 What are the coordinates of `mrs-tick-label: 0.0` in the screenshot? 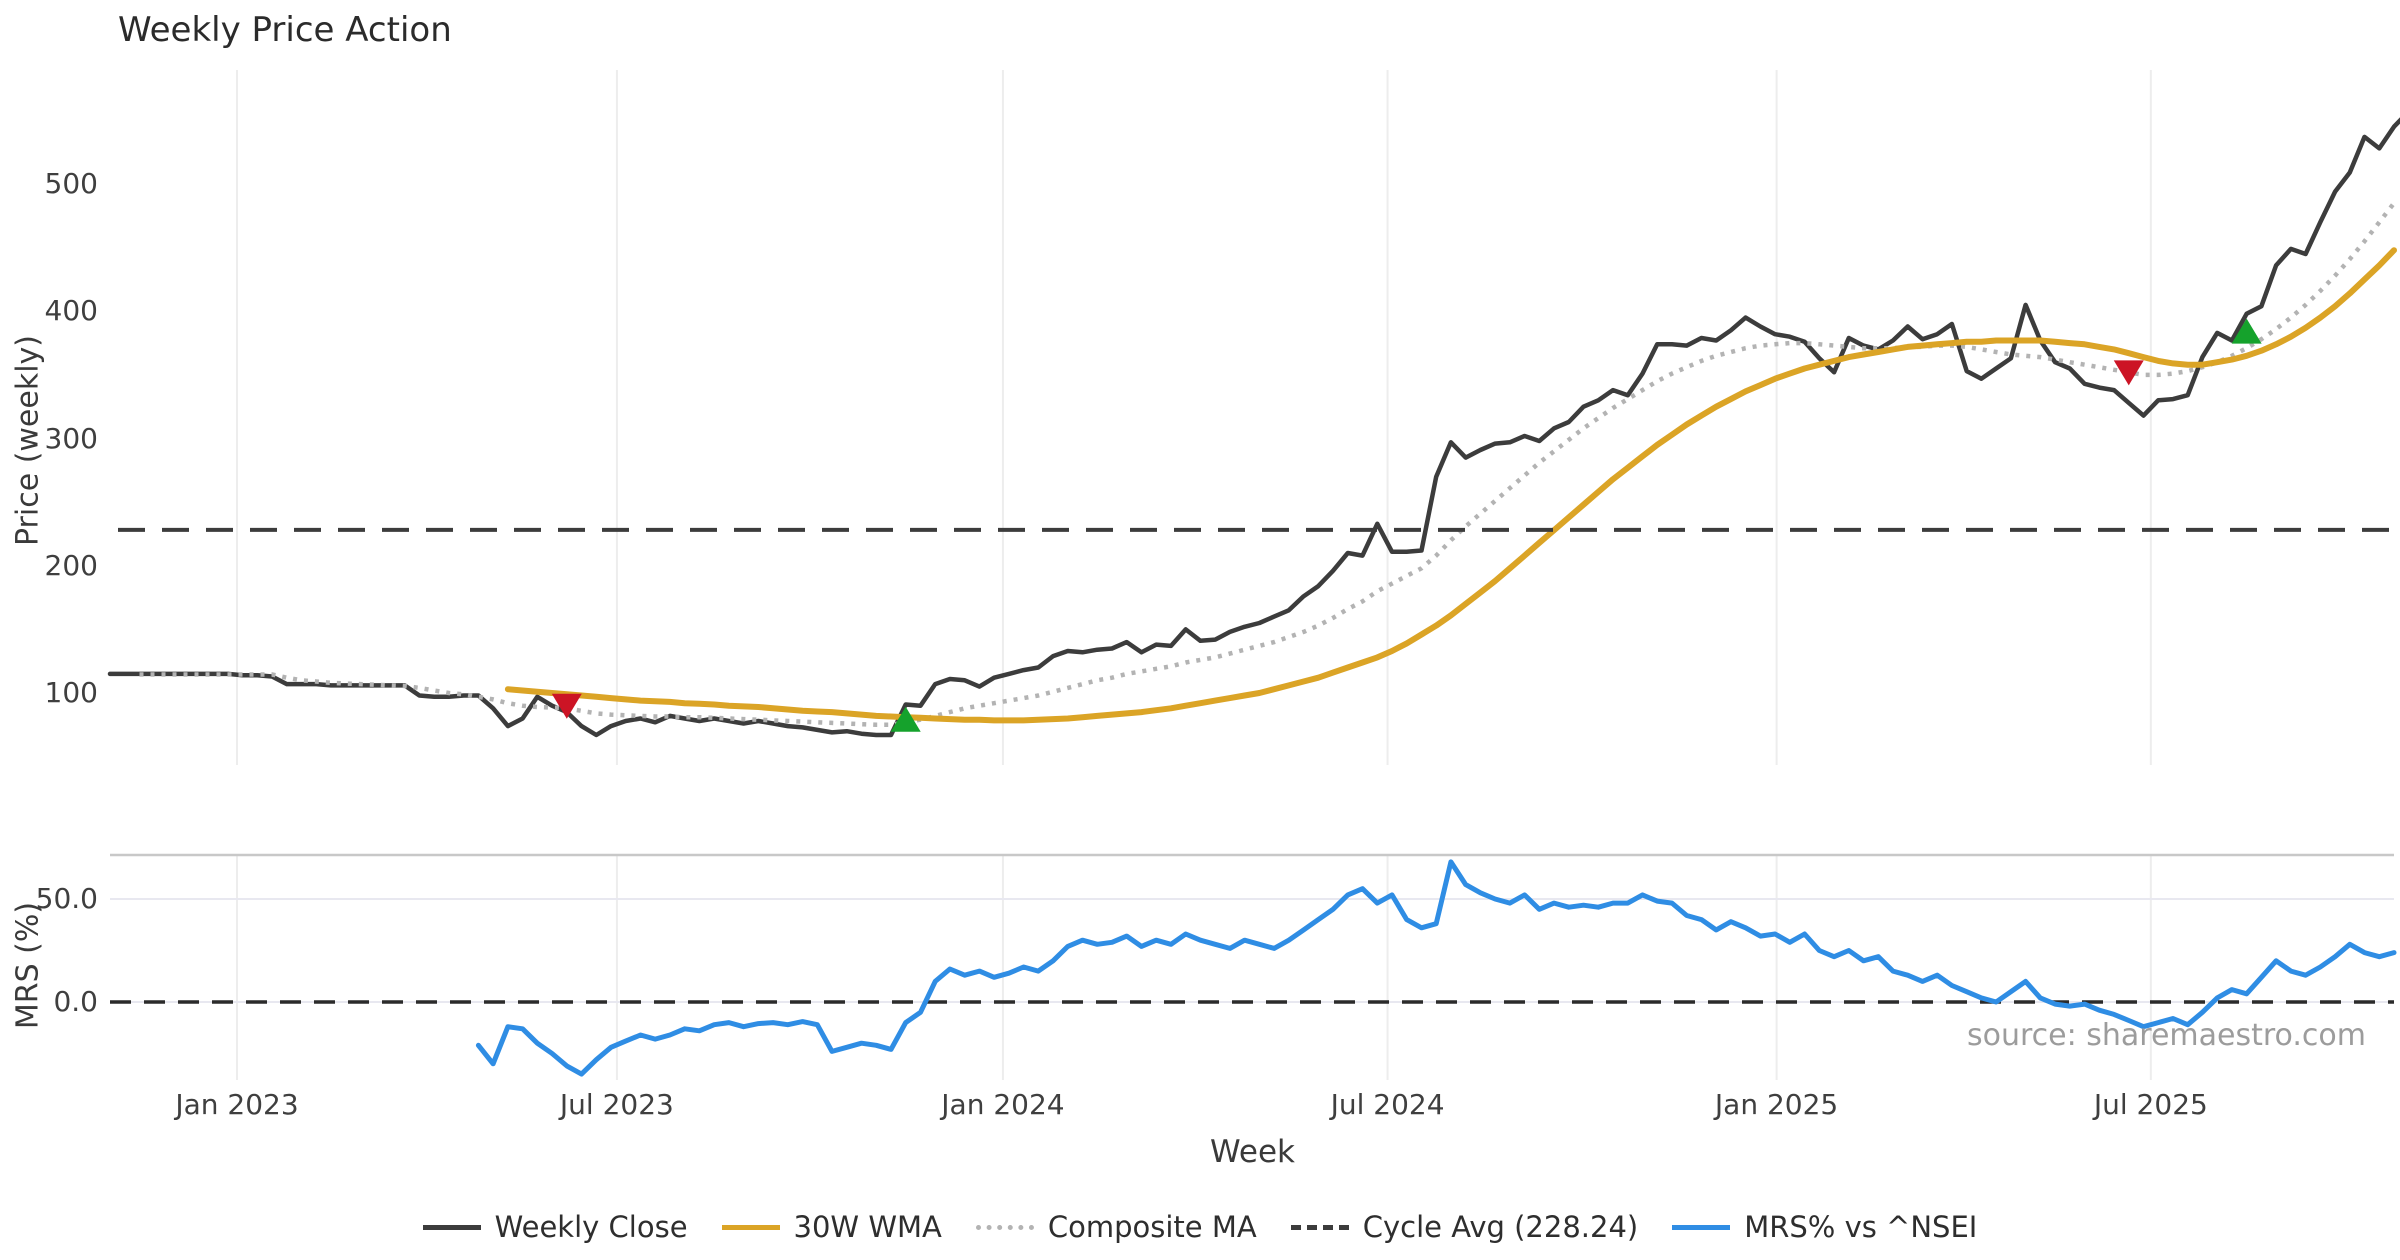 It's located at (75, 1001).